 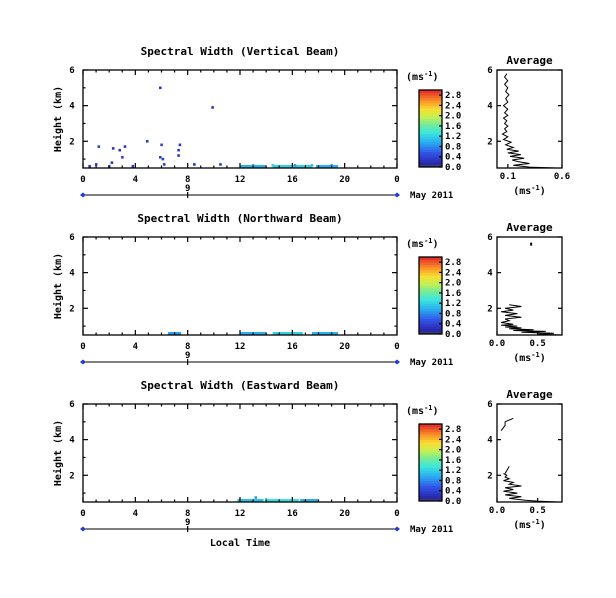 I want to click on plot-frame, so click(x=240, y=453).